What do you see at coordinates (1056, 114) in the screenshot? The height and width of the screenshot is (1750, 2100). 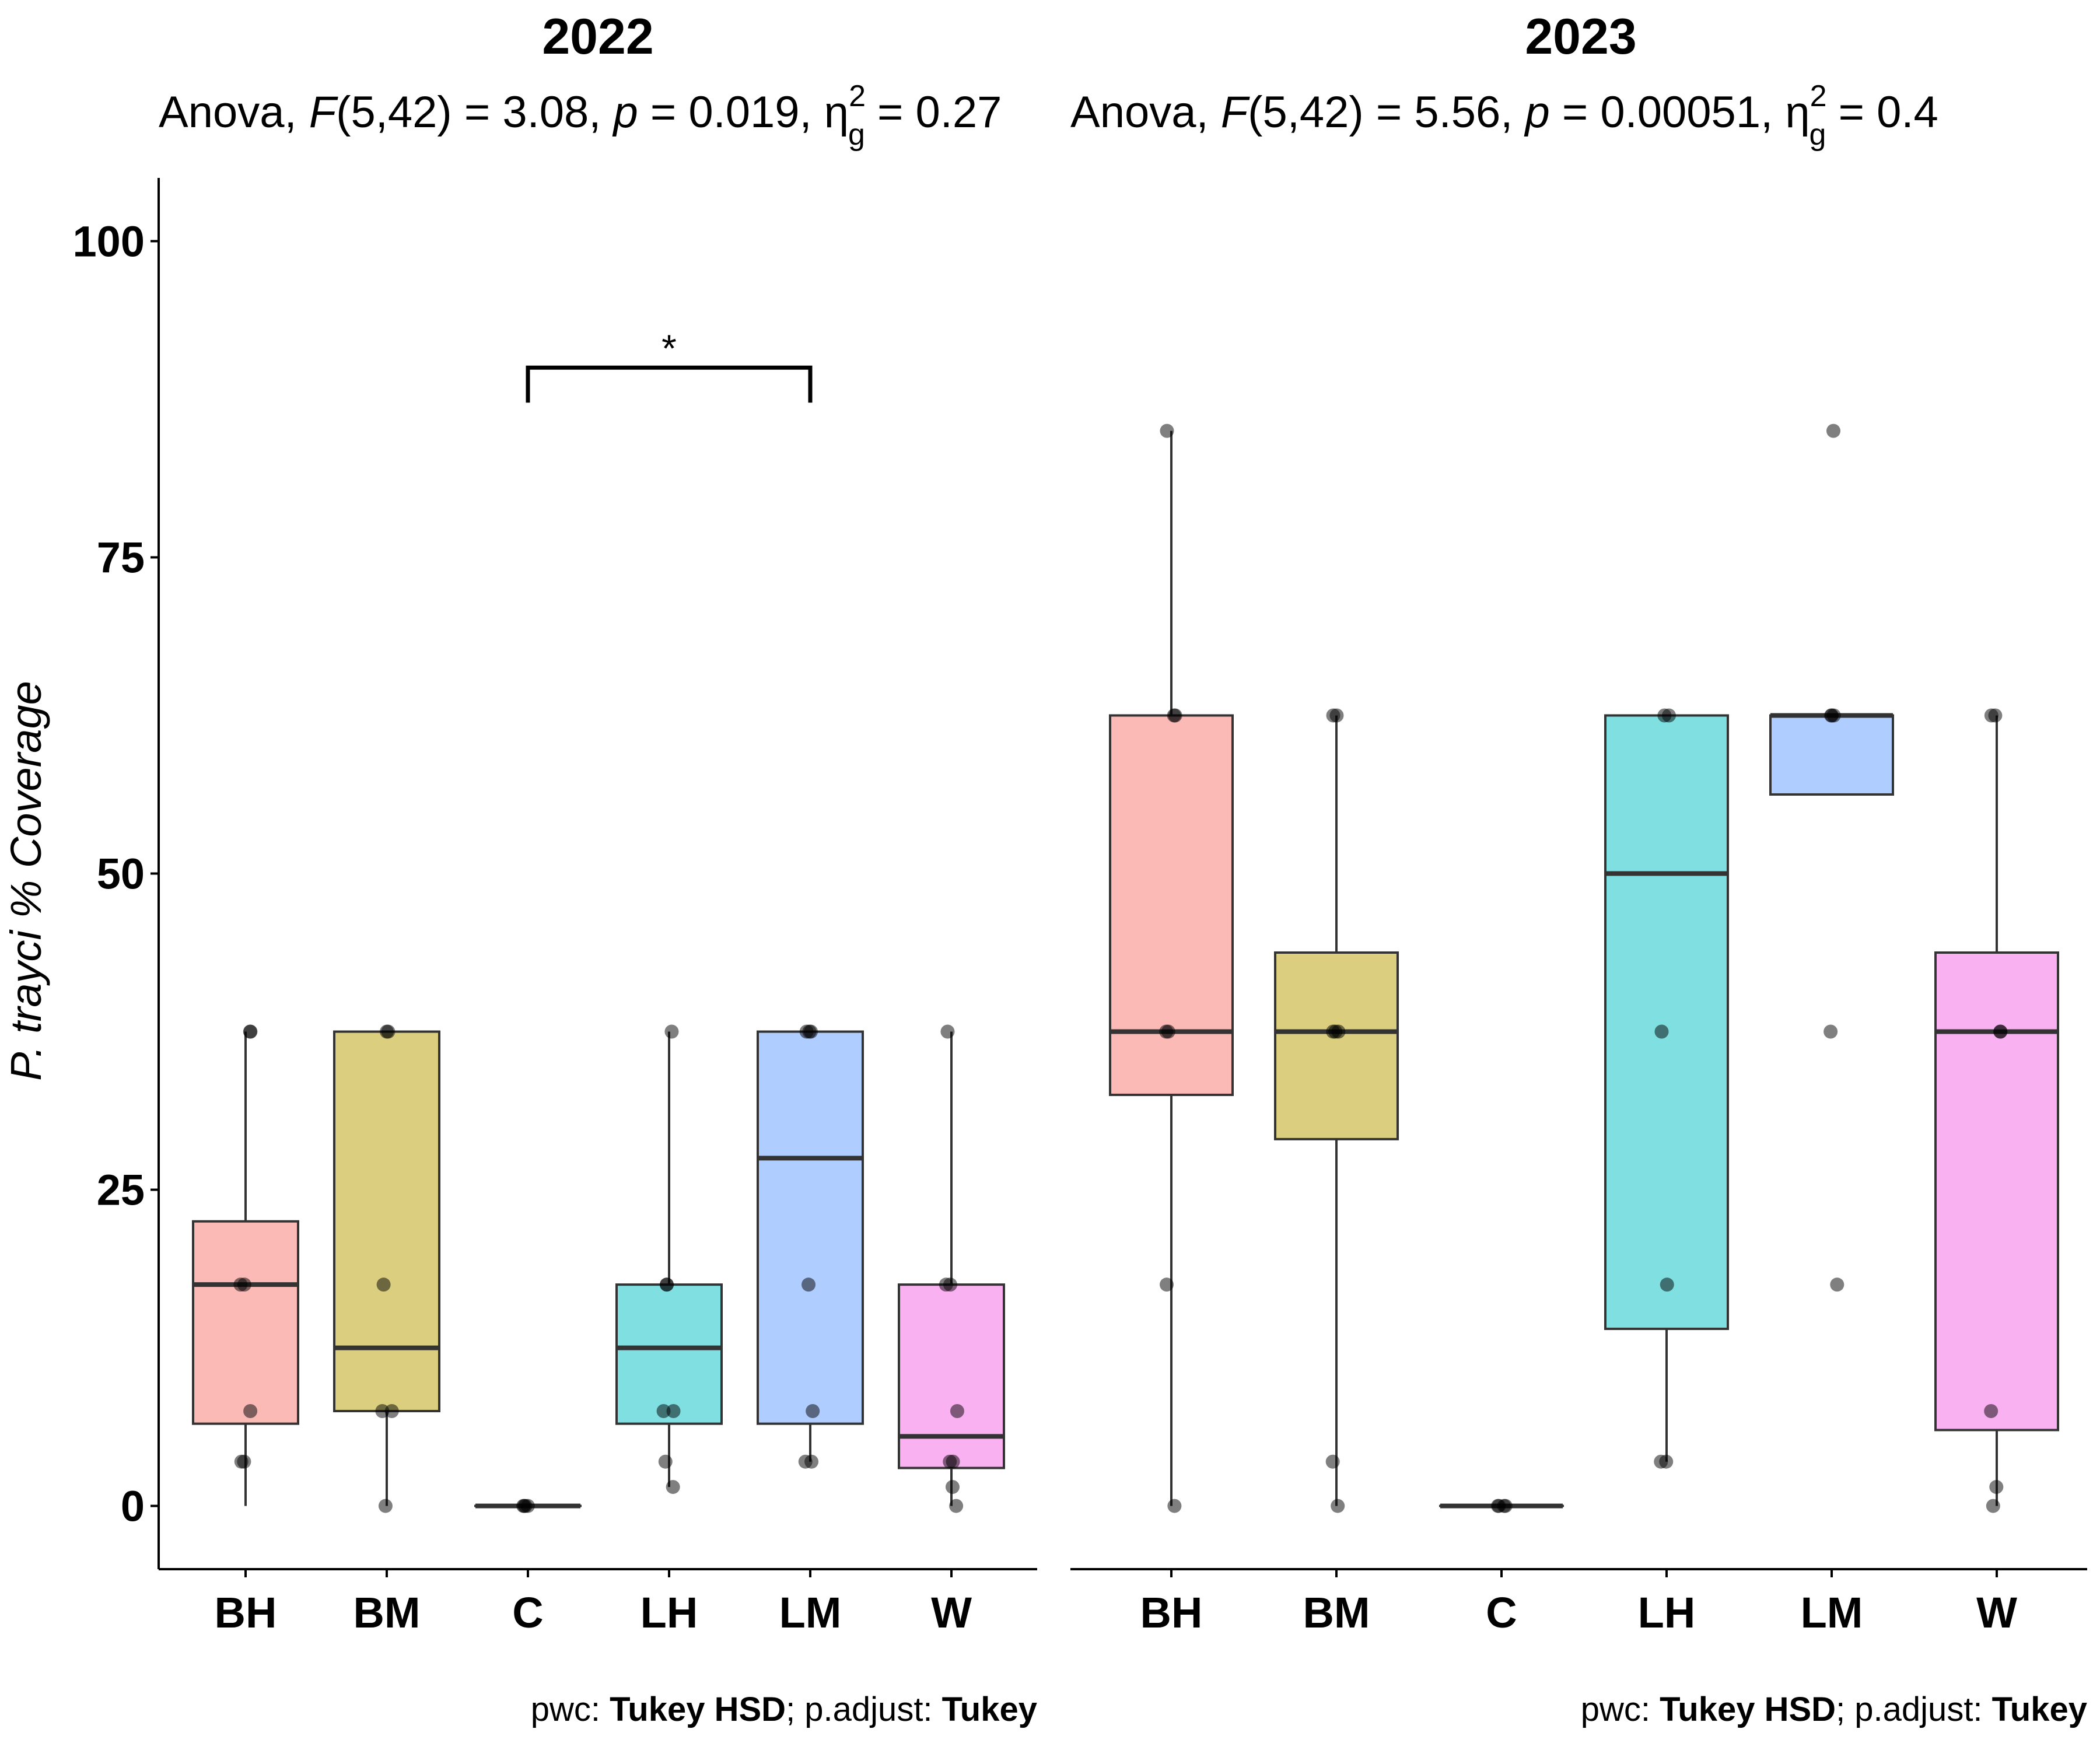 I see `facet-title-divider` at bounding box center [1056, 114].